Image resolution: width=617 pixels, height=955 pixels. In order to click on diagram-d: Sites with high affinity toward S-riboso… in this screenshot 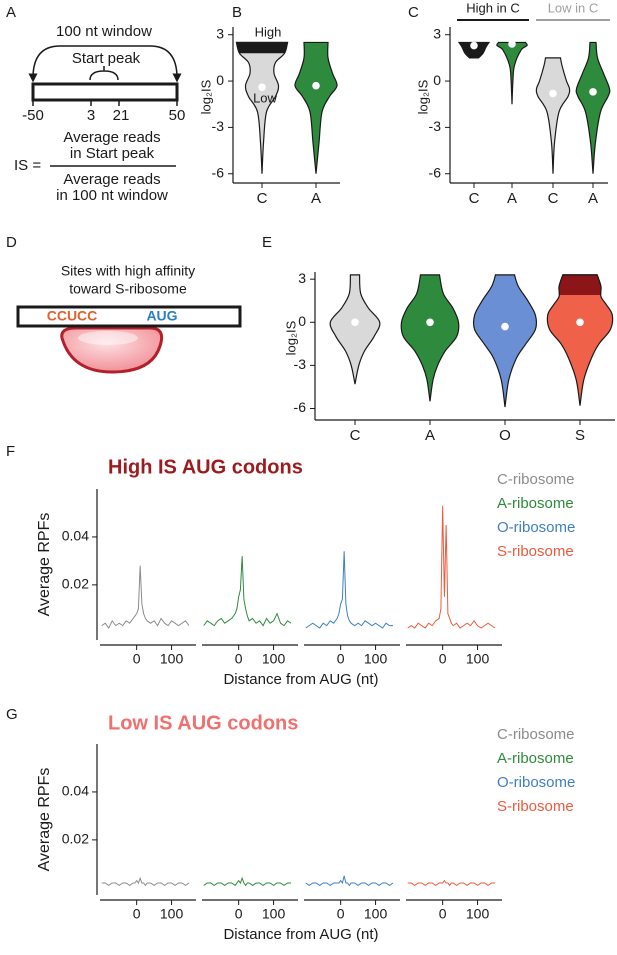, I will do `click(129, 318)`.